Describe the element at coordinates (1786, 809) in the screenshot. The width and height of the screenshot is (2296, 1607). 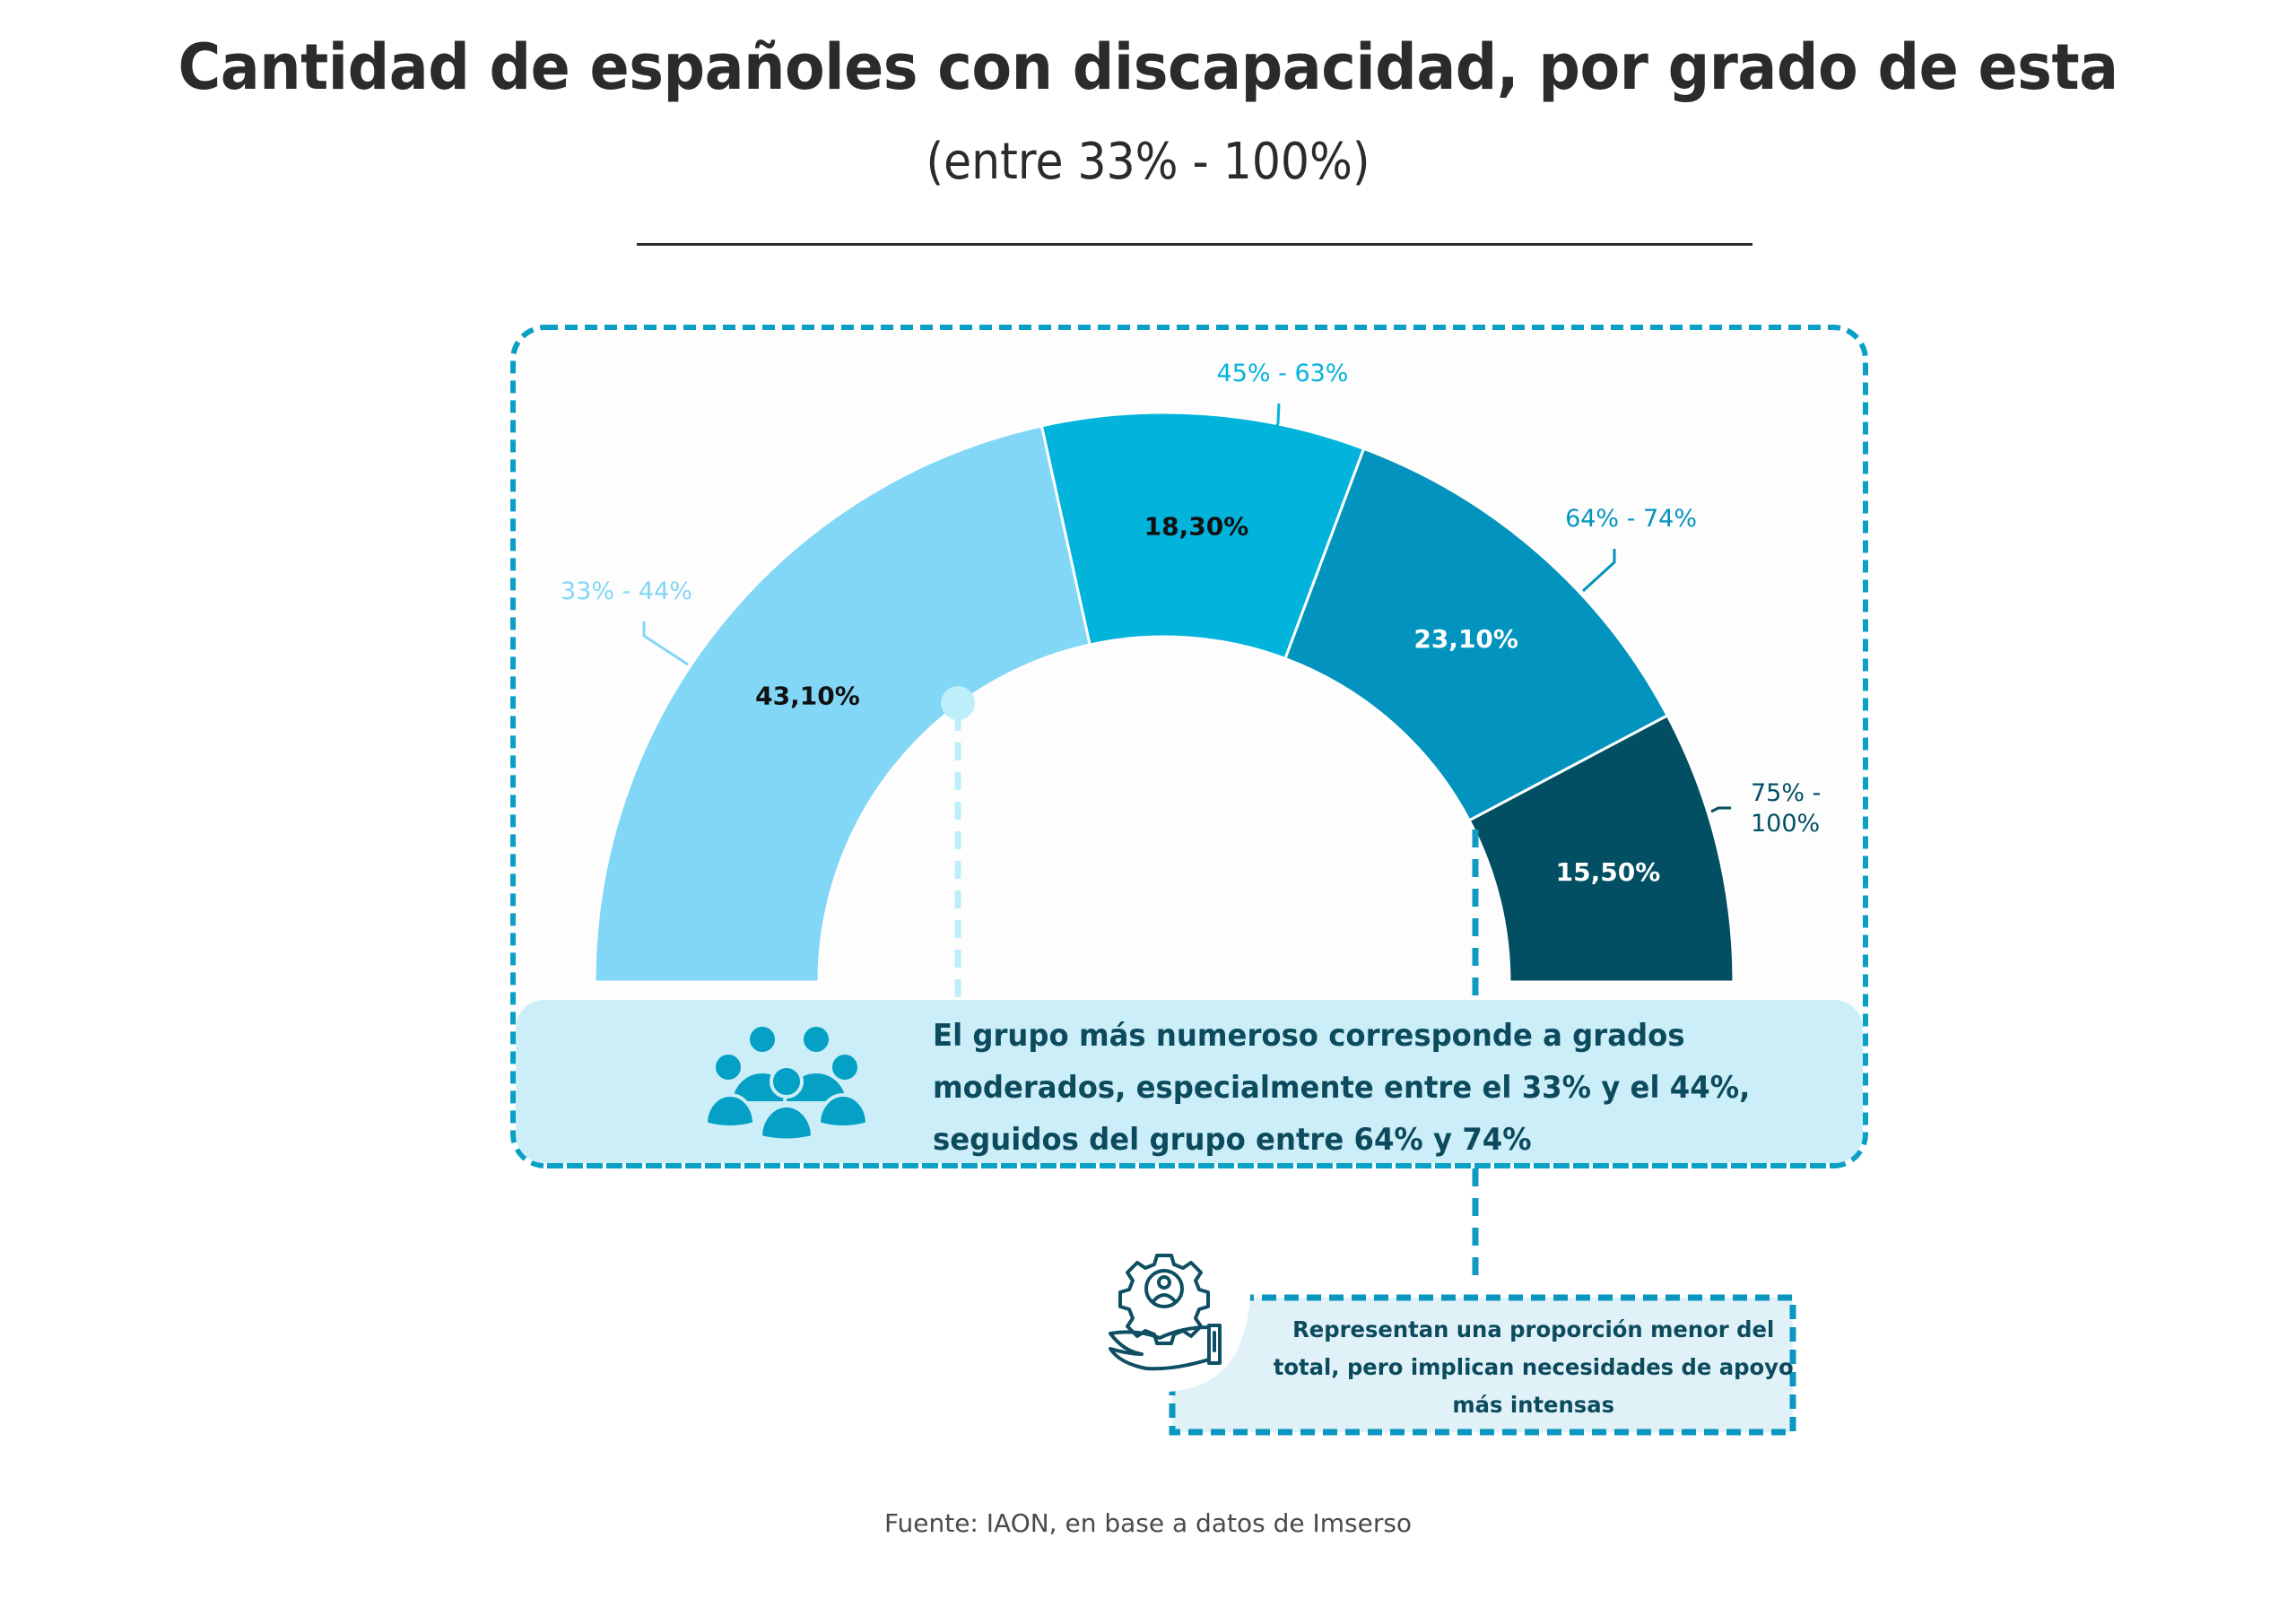
I see `category-label: 75% -100%` at that location.